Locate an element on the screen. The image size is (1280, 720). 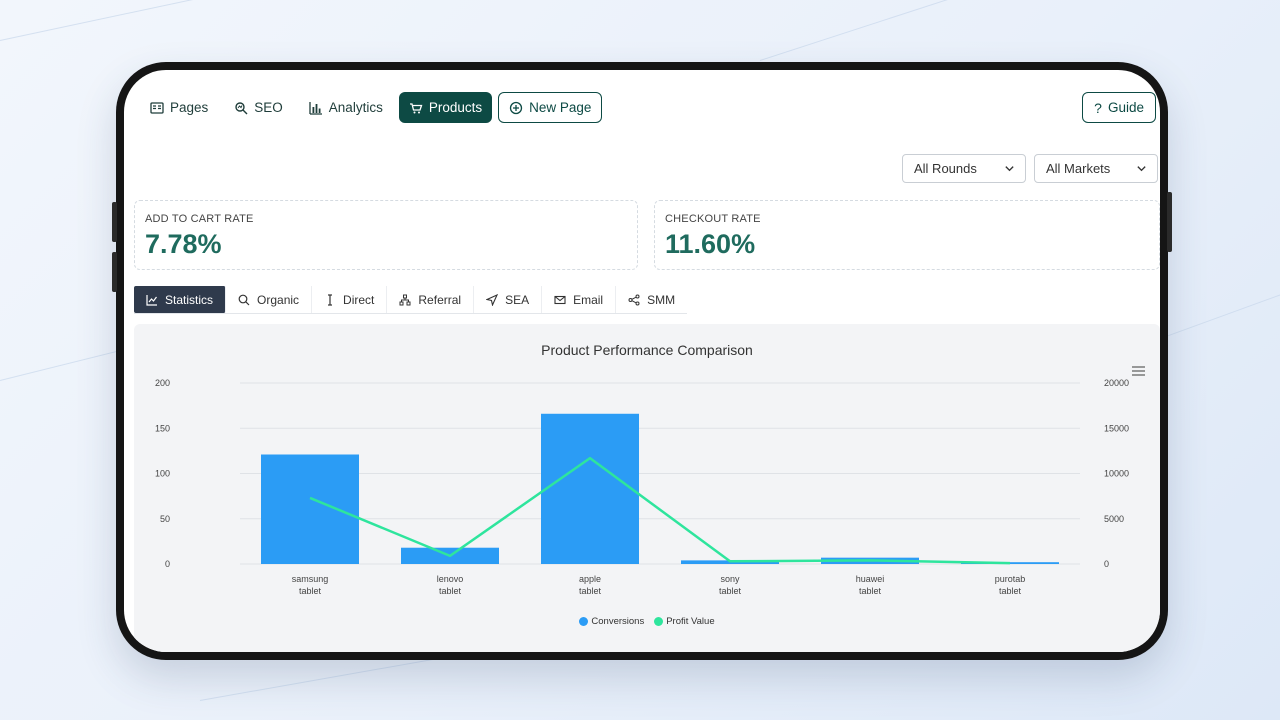
y-right-tick-label: 5000 is located at coordinates (1114, 519).